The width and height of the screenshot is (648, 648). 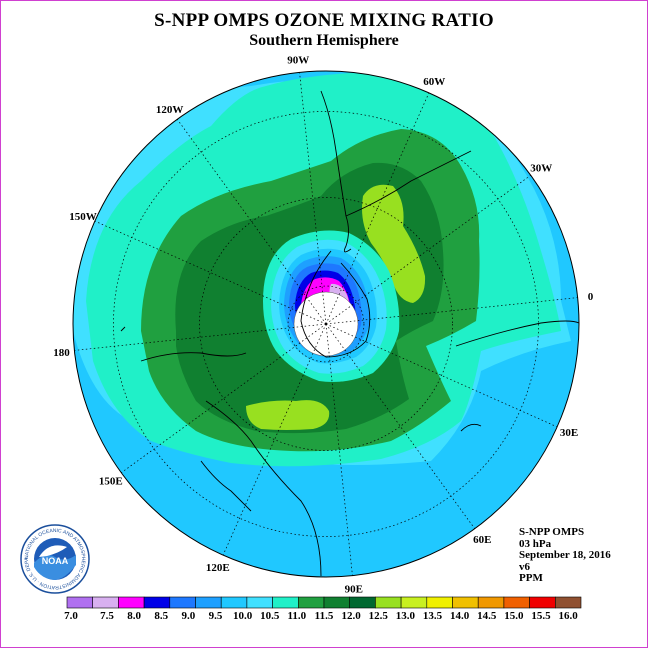 I want to click on longitude-label: 180, so click(x=61, y=353).